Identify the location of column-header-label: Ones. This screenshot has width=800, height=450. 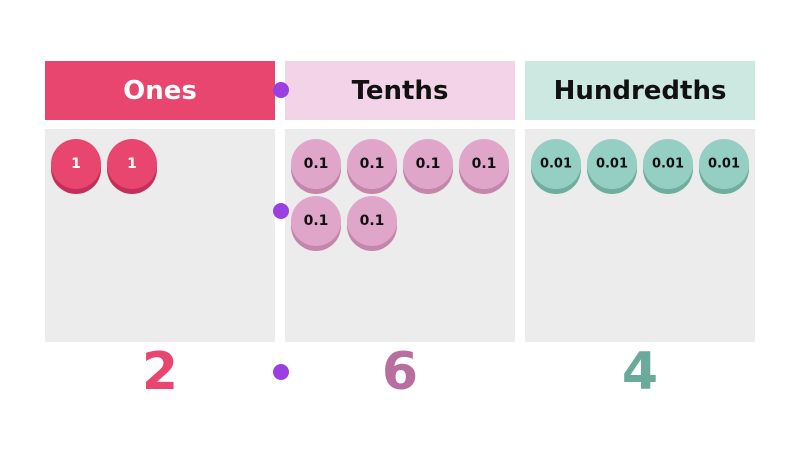
(160, 91).